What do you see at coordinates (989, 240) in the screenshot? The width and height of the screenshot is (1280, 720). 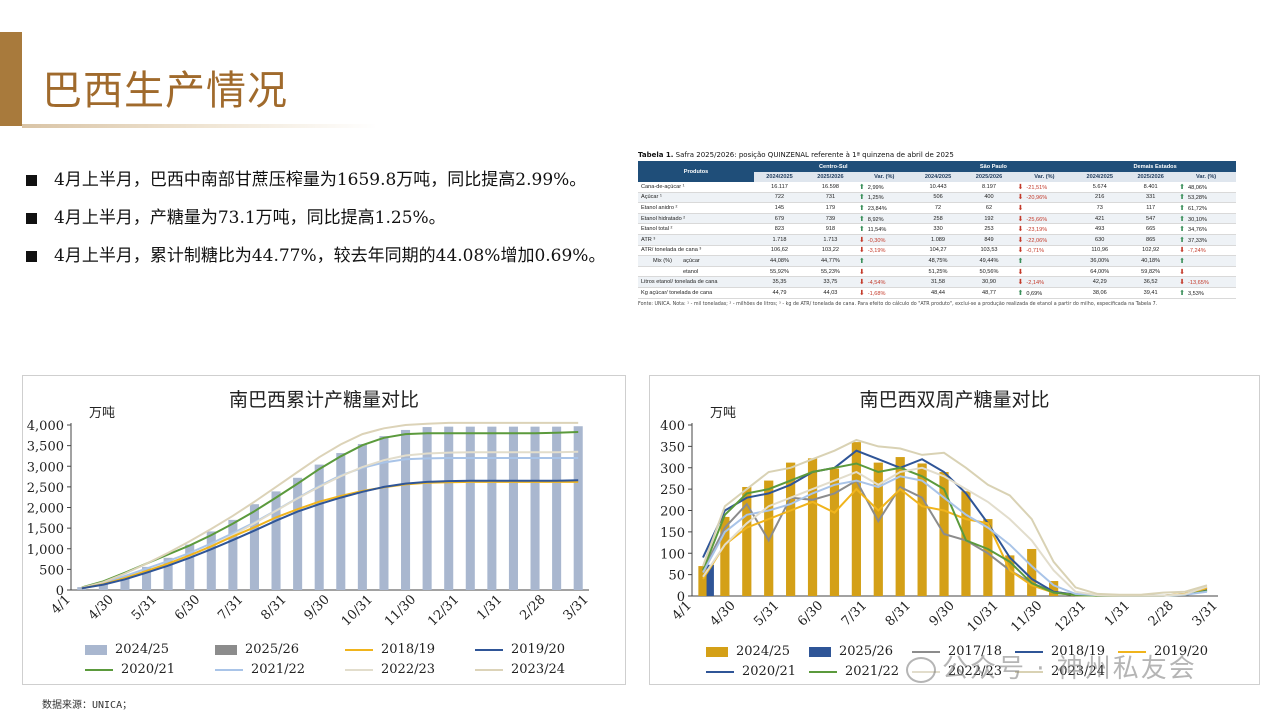 I see `table-cell: 849` at bounding box center [989, 240].